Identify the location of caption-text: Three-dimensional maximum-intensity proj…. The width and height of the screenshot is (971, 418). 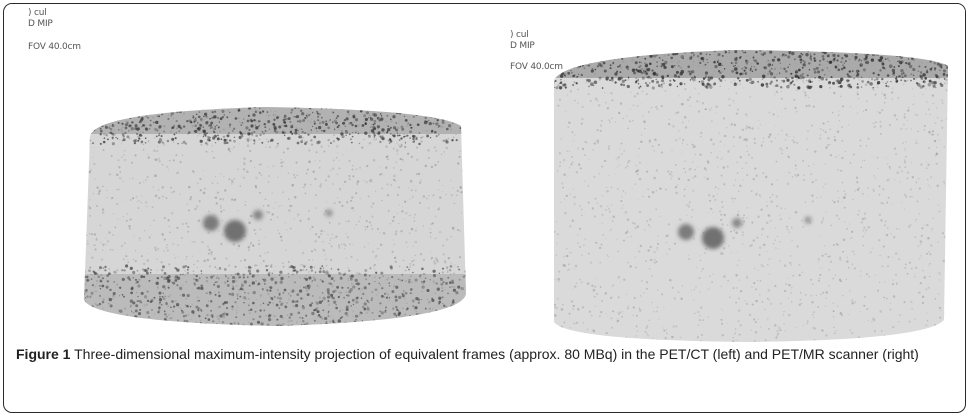
(494, 354).